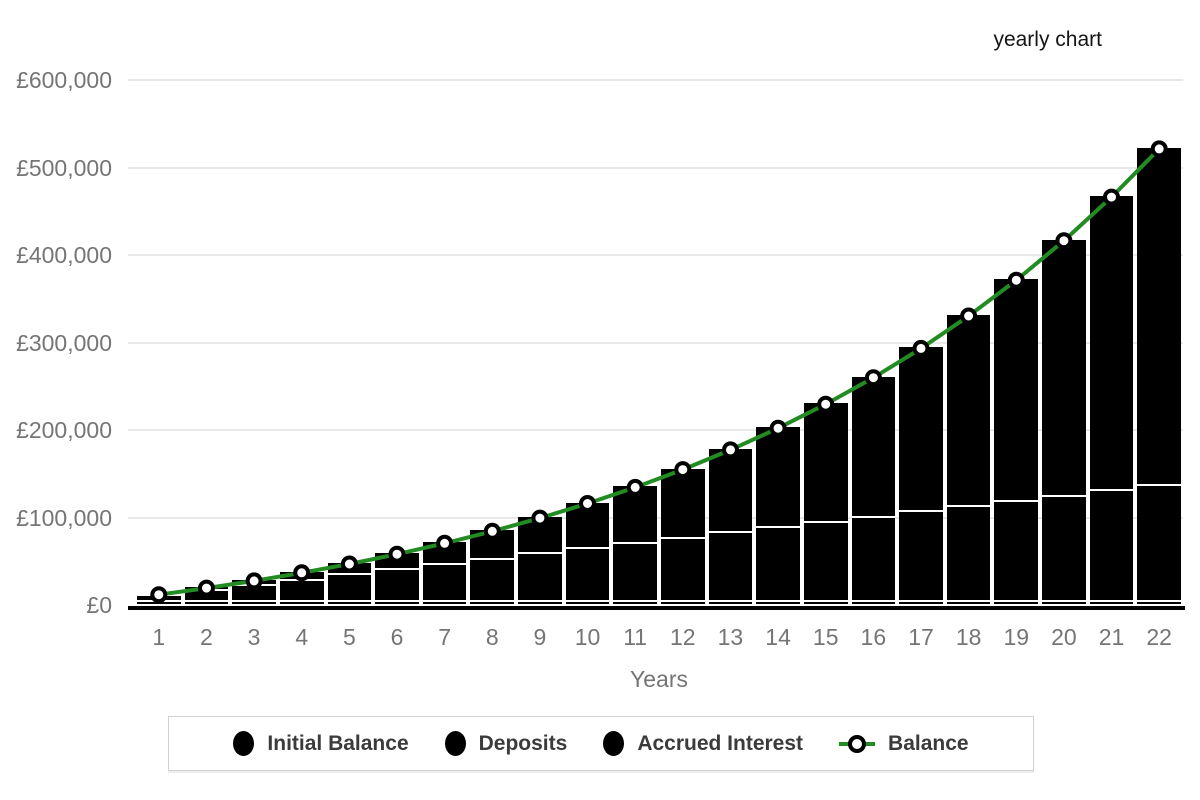 The image size is (1200, 800). What do you see at coordinates (492, 637) in the screenshot?
I see `x-axis-tick-label: 8` at bounding box center [492, 637].